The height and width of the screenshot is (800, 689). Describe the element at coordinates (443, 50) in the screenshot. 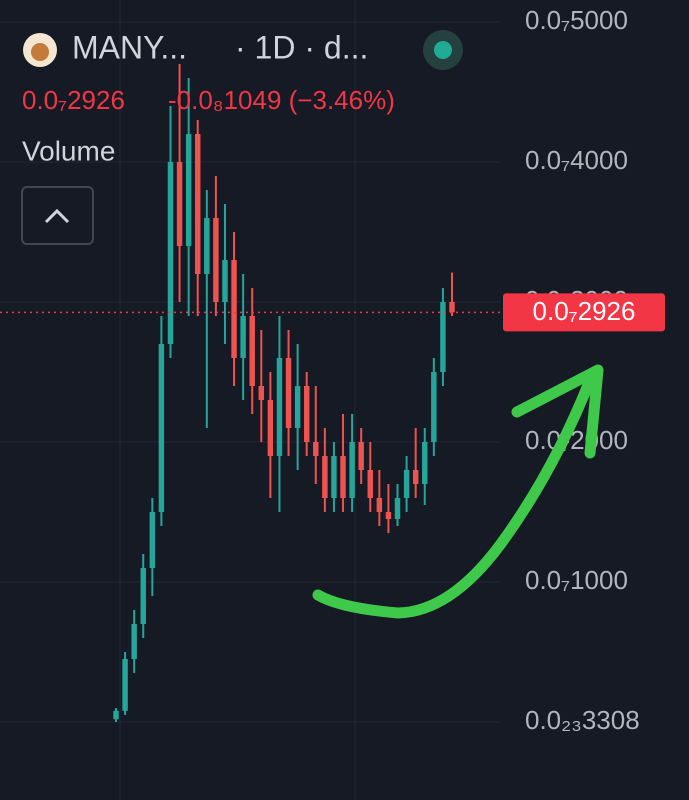

I see `status-dot` at that location.